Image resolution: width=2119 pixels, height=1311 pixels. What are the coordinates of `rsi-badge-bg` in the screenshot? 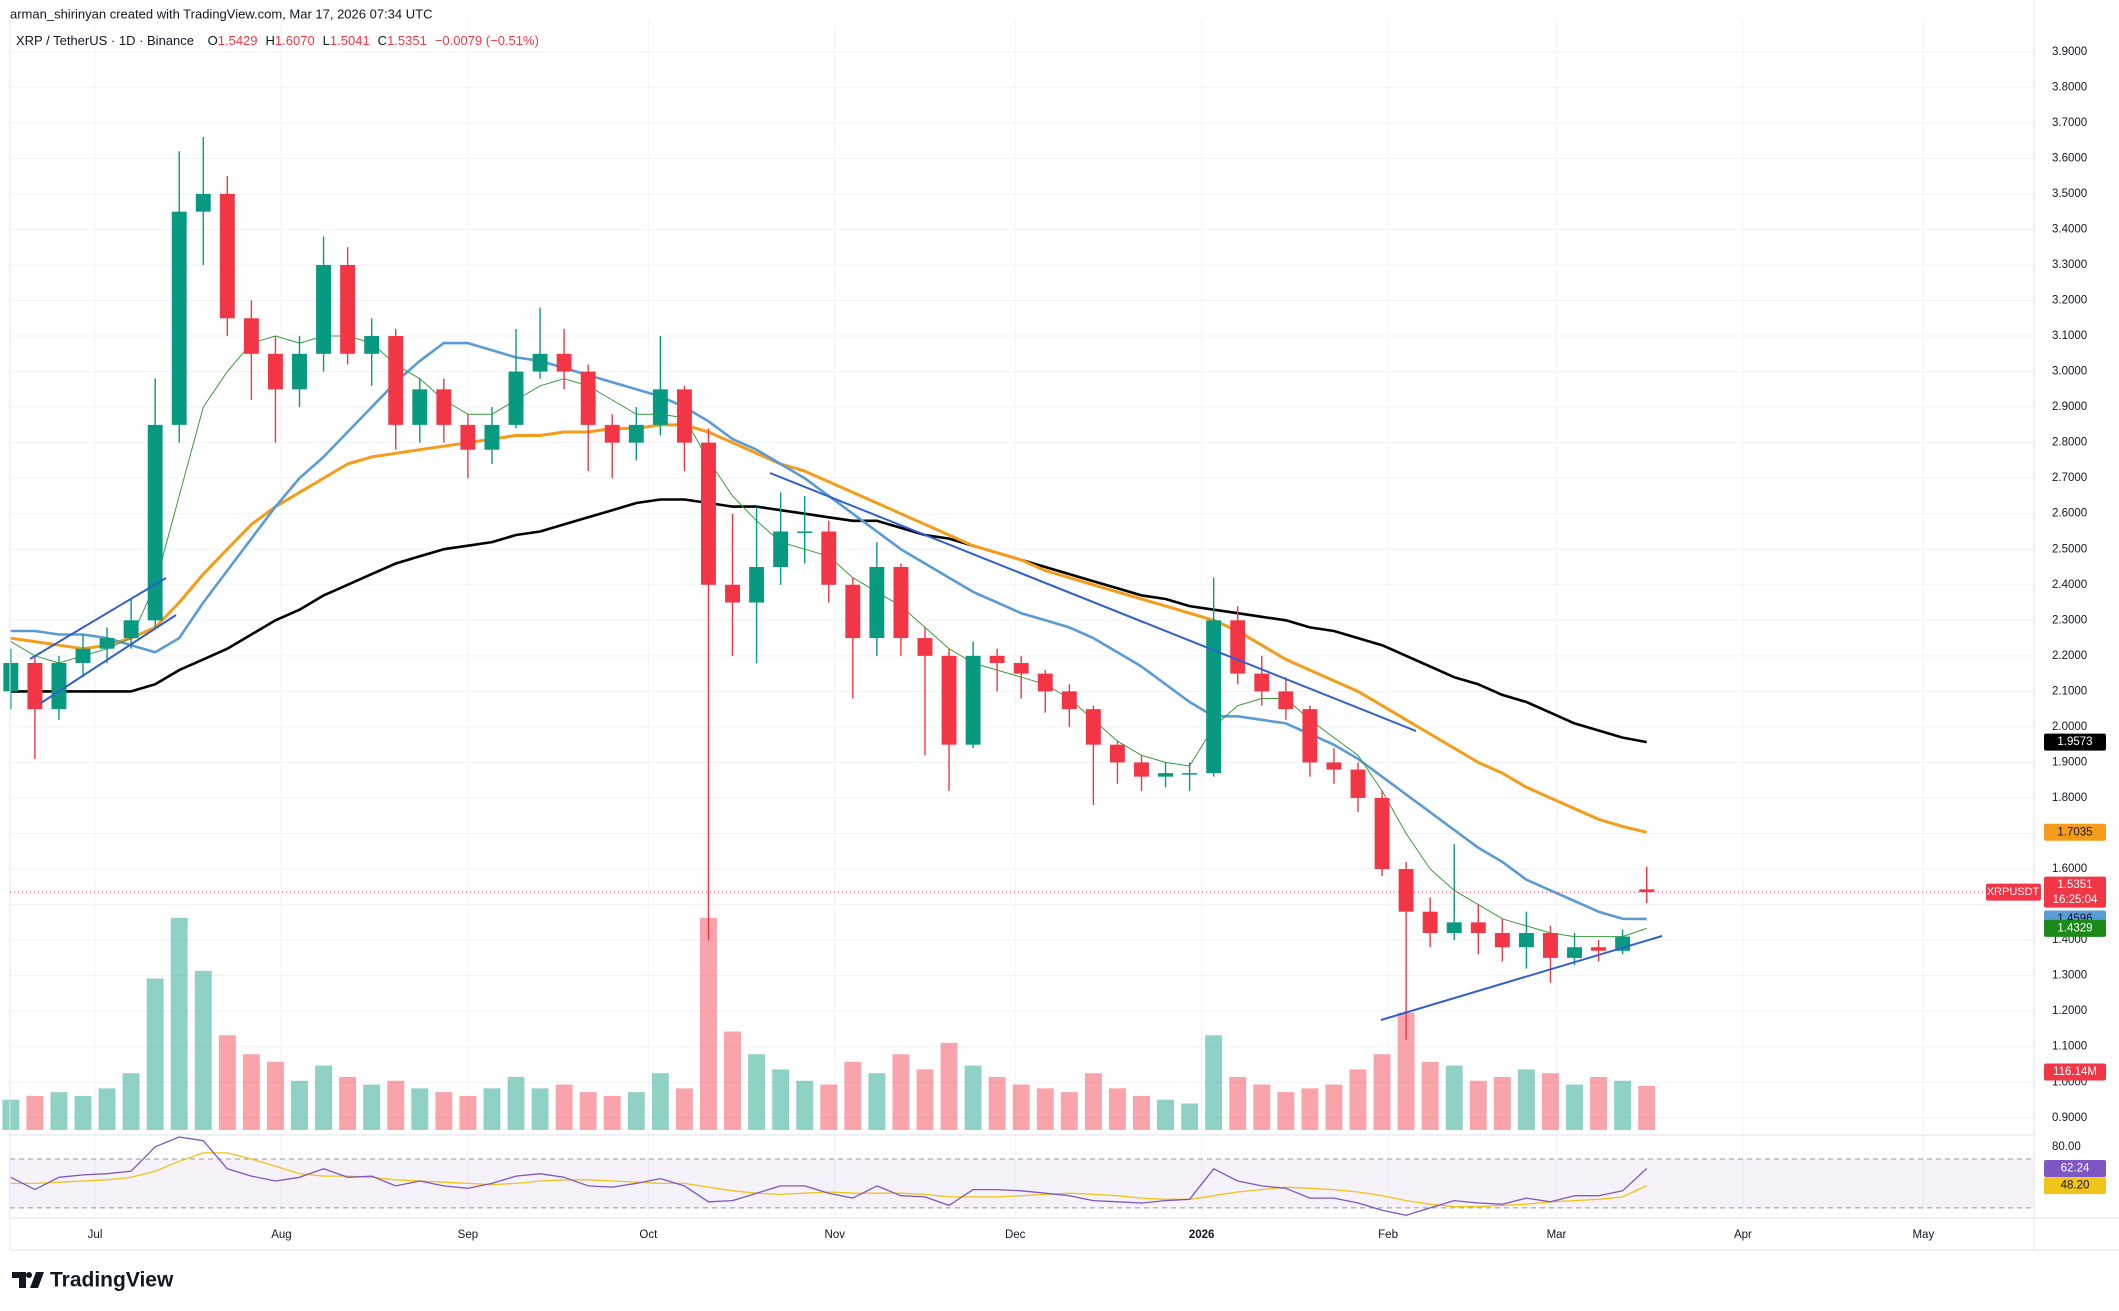 It's located at (2075, 1168).